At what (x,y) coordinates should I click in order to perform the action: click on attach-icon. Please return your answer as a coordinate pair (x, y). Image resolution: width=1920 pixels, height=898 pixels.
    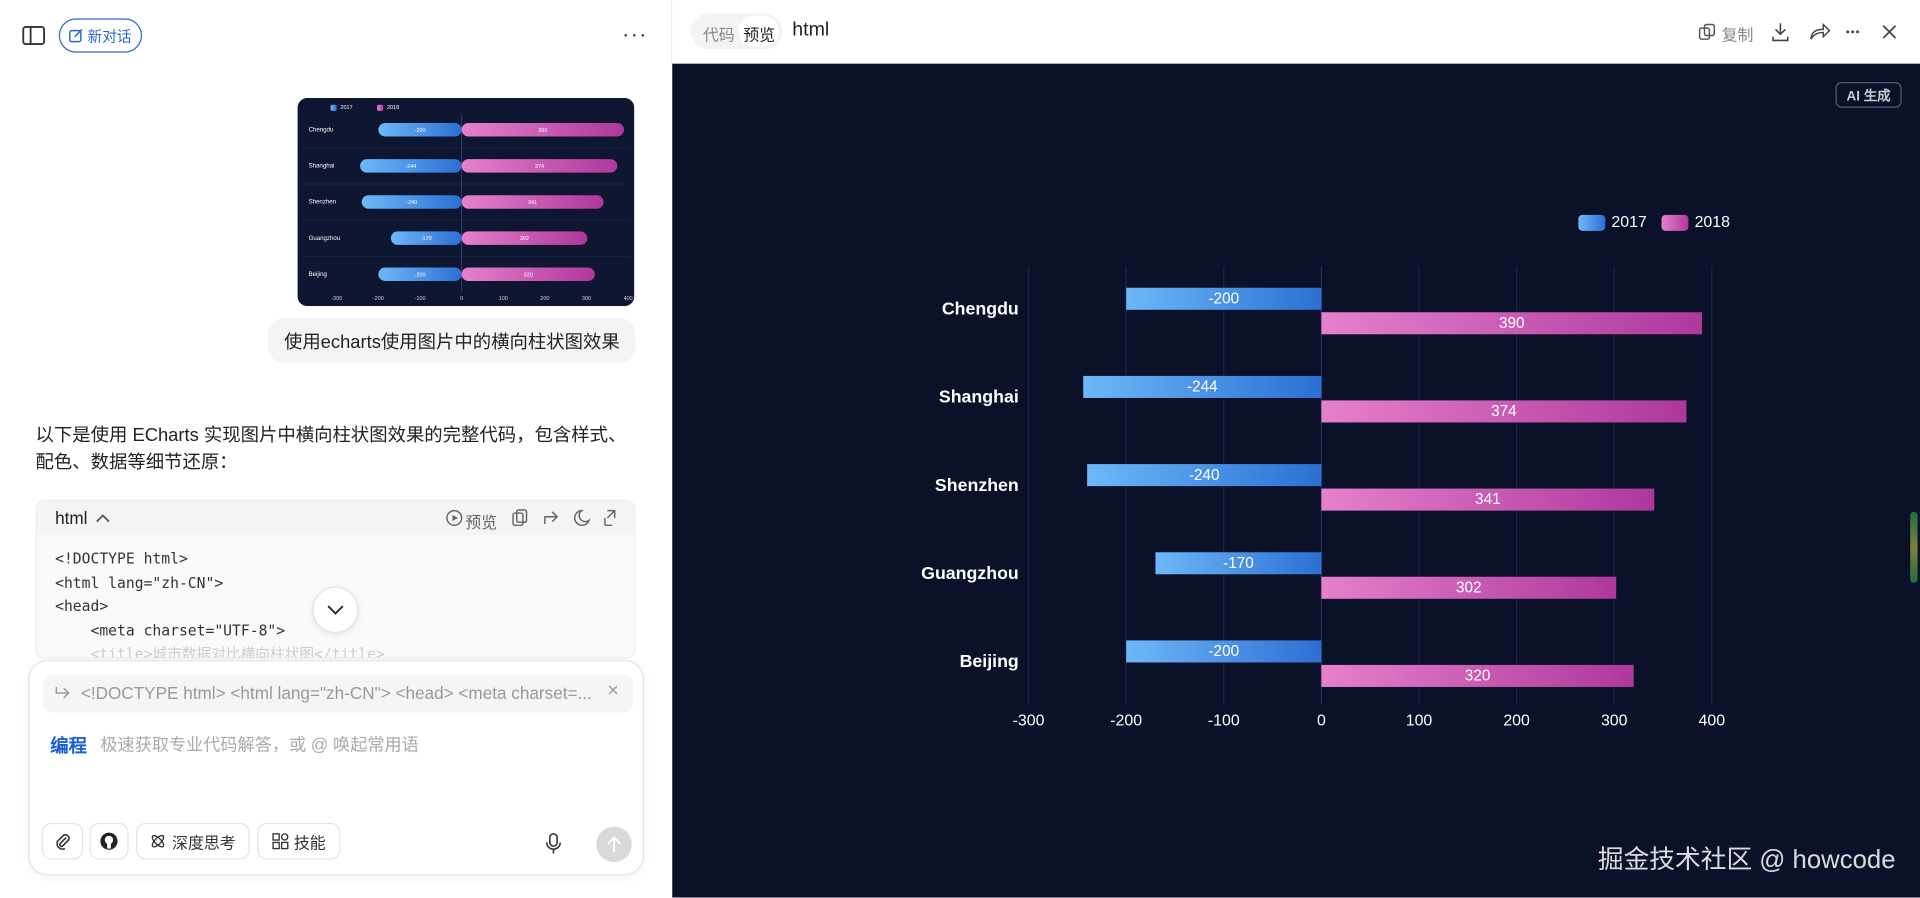
    Looking at the image, I should click on (63, 841).